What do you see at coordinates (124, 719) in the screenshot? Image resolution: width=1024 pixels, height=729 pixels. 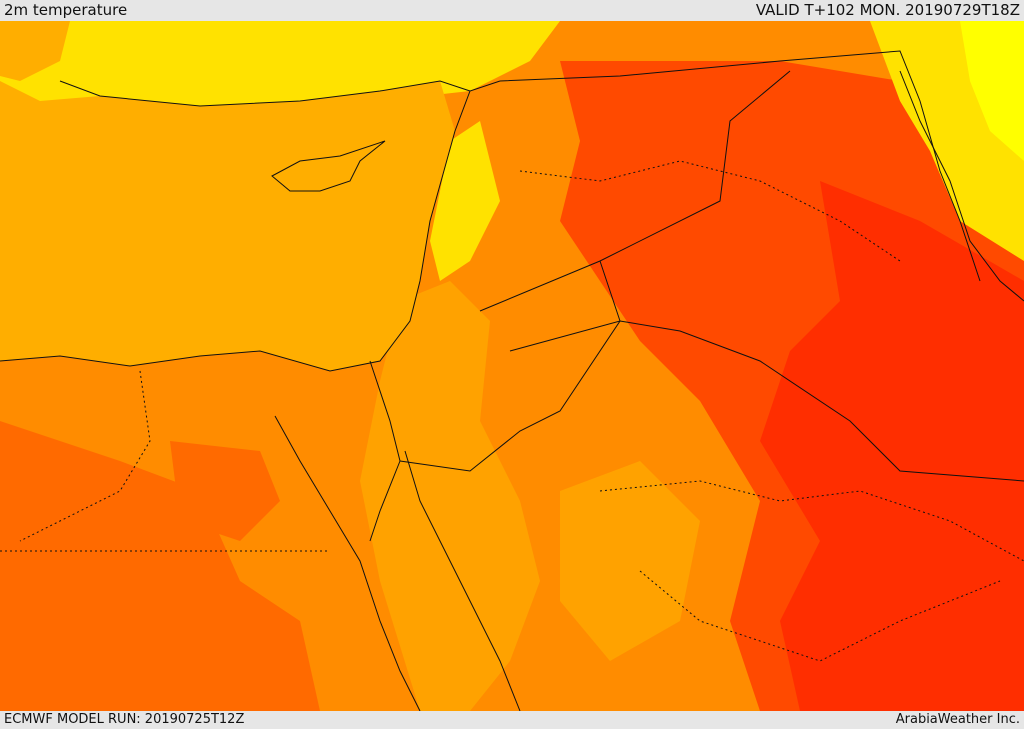 I see `model-run: ECMWF MODEL RUN: 20190725T12Z` at bounding box center [124, 719].